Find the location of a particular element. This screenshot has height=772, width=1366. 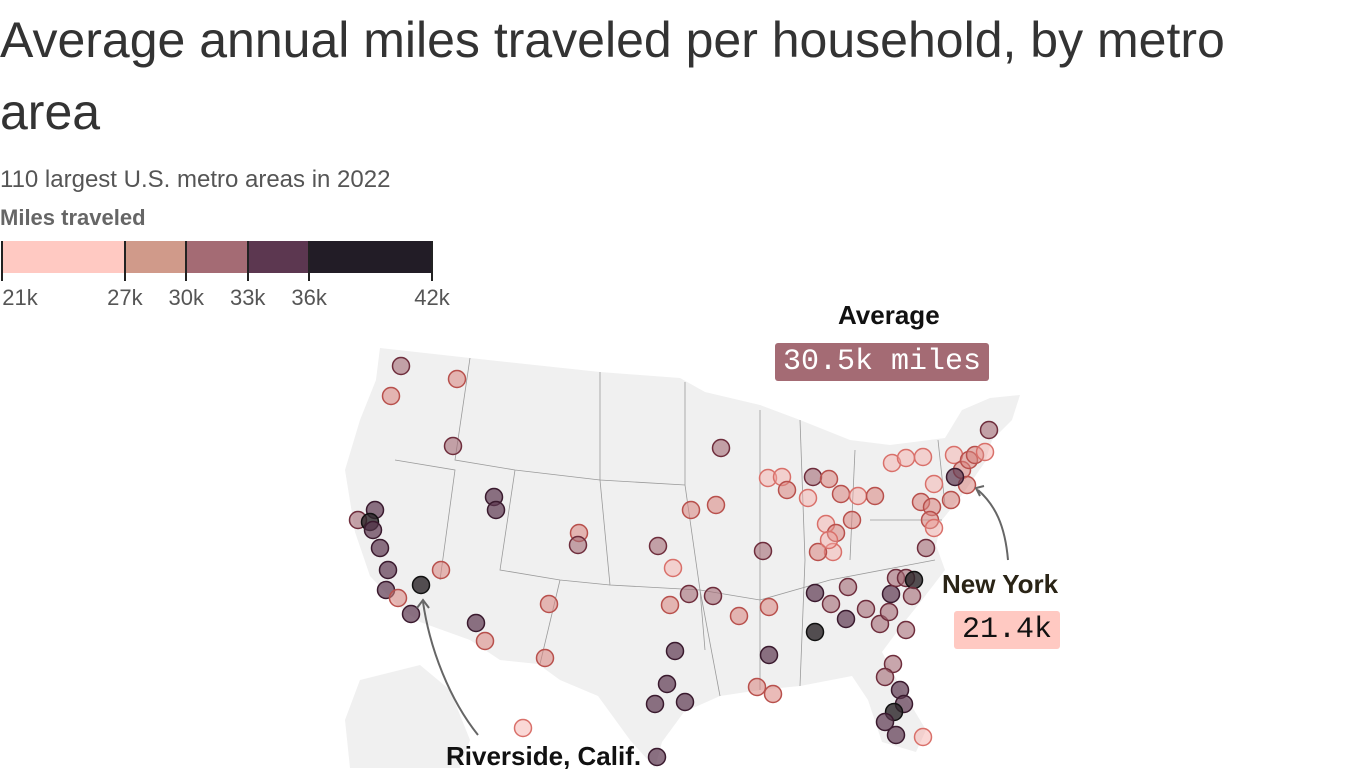

legend-tick-label: 21k is located at coordinates (20, 297).